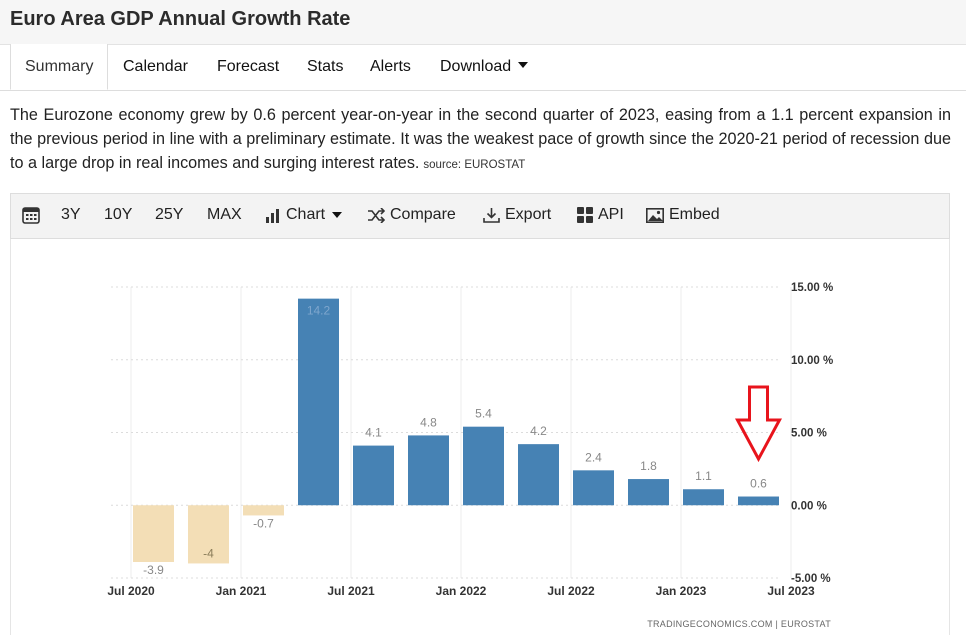 This screenshot has height=640, width=966. I want to click on page-title: Euro Area GDP Annual Growth Rate, so click(180, 19).